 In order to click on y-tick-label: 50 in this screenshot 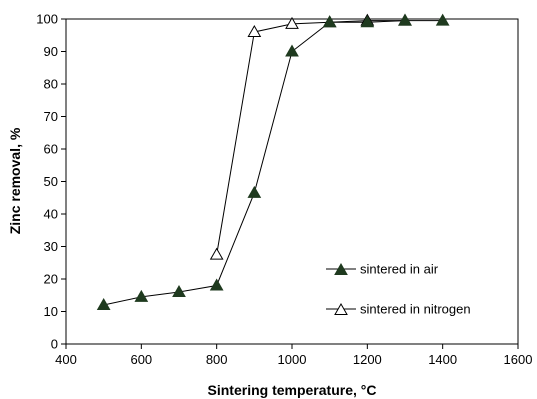, I will do `click(51, 181)`.